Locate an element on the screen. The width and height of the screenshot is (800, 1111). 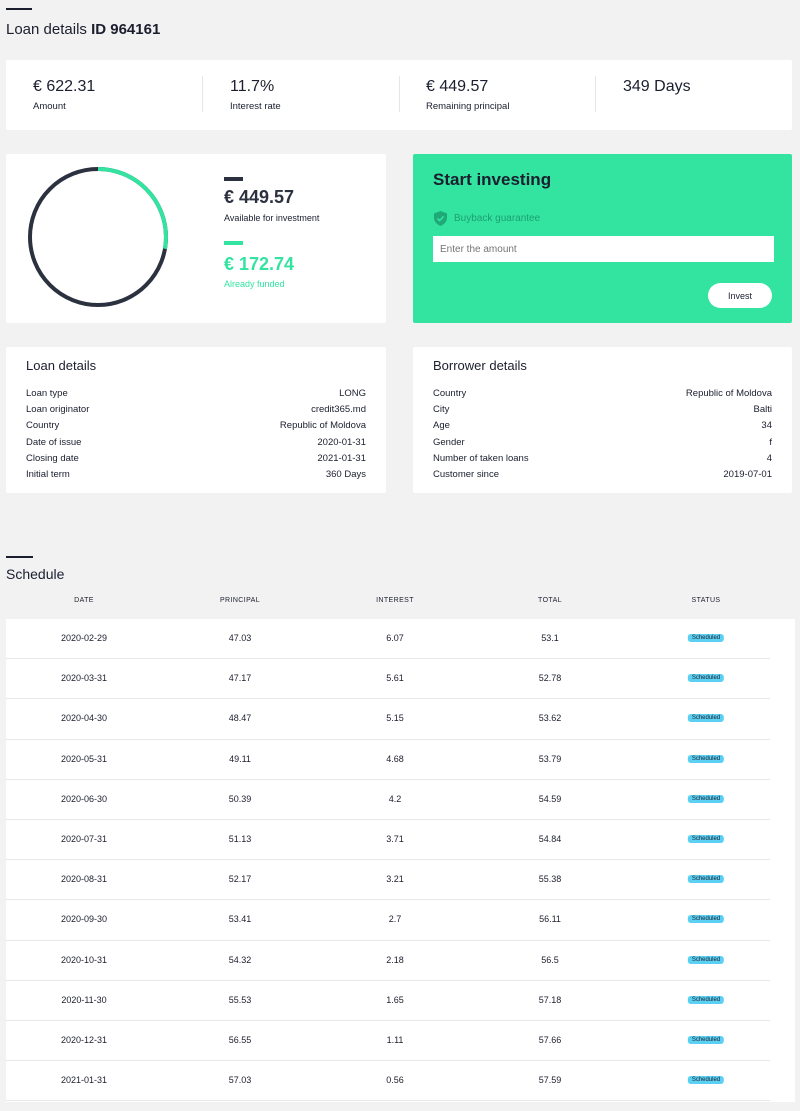
invest-button: Invest is located at coordinates (740, 295).